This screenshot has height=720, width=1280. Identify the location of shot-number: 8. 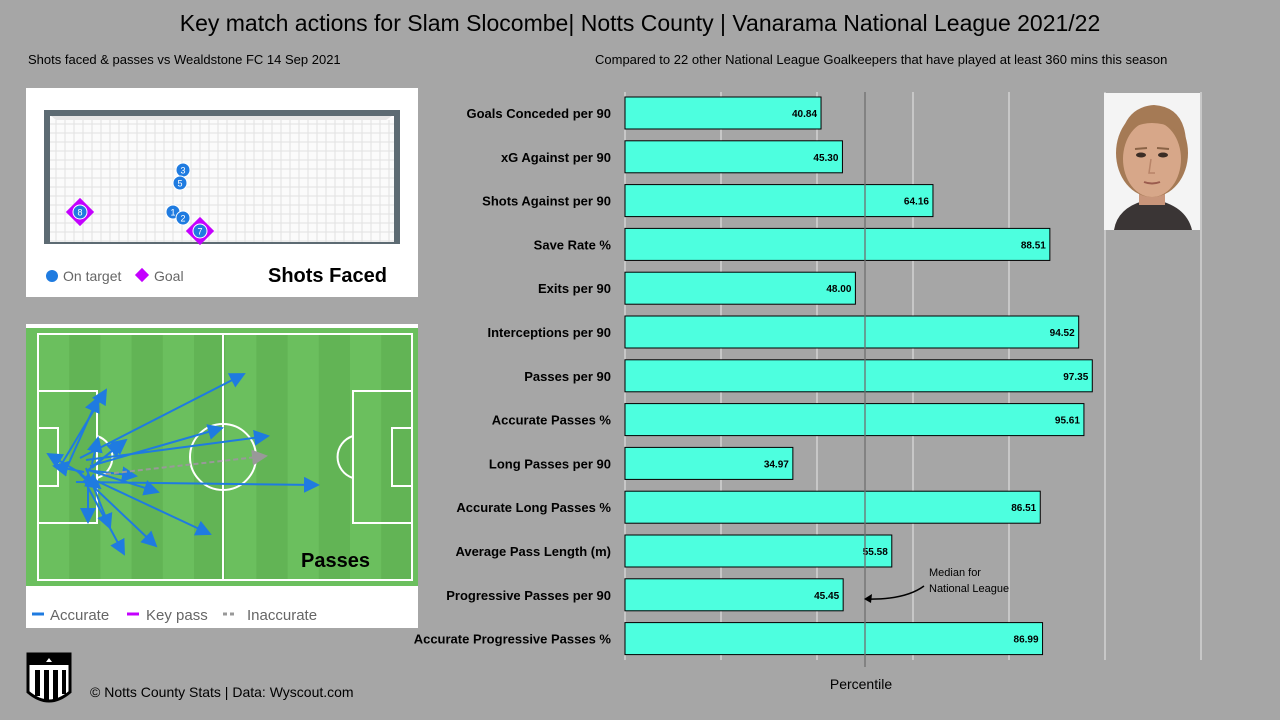
(79, 213).